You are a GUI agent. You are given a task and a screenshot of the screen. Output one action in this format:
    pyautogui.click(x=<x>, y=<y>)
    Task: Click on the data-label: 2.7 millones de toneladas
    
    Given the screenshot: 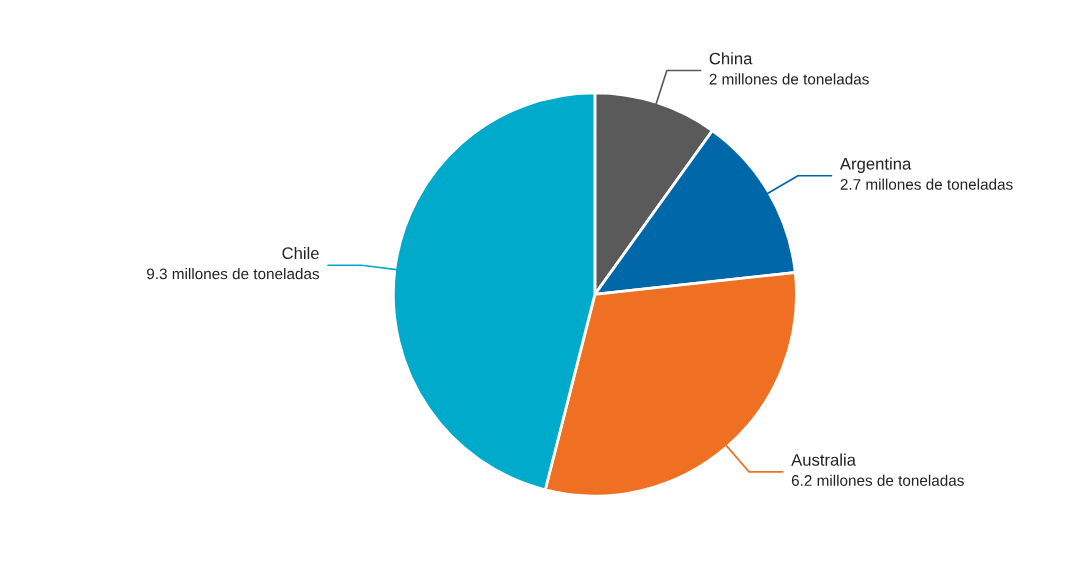 What is the action you would take?
    pyautogui.click(x=926, y=184)
    